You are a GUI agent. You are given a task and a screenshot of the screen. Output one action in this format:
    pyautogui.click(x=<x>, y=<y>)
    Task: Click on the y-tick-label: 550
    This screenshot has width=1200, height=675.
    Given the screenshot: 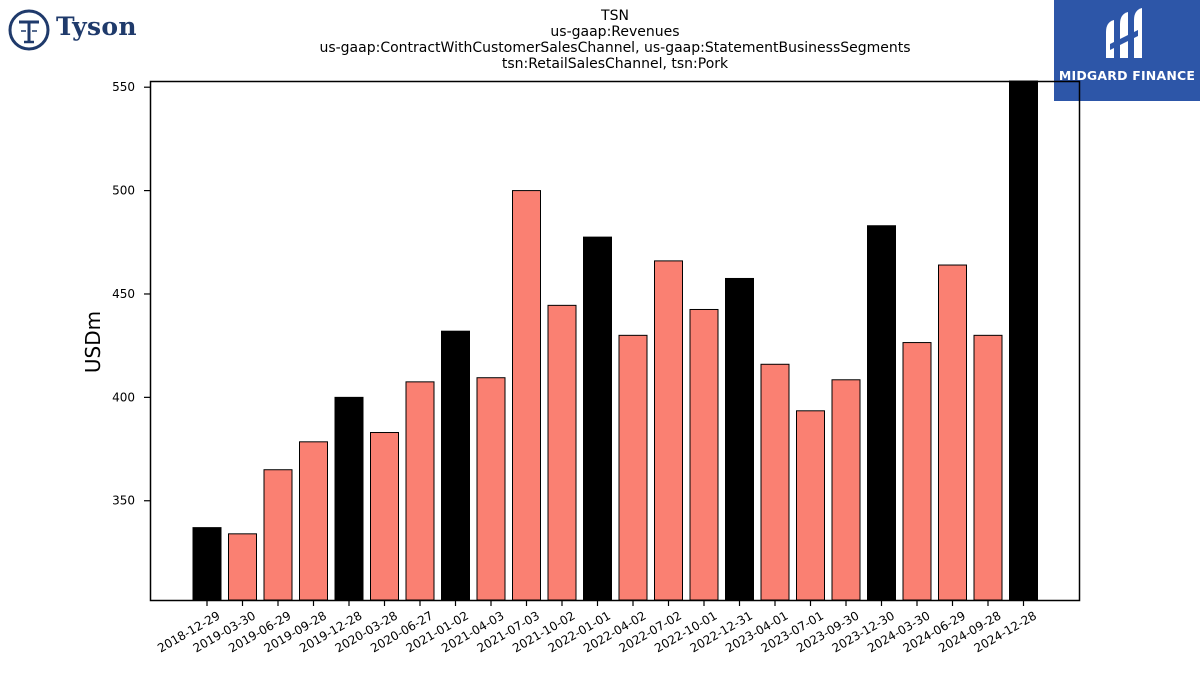 What is the action you would take?
    pyautogui.click(x=123, y=87)
    